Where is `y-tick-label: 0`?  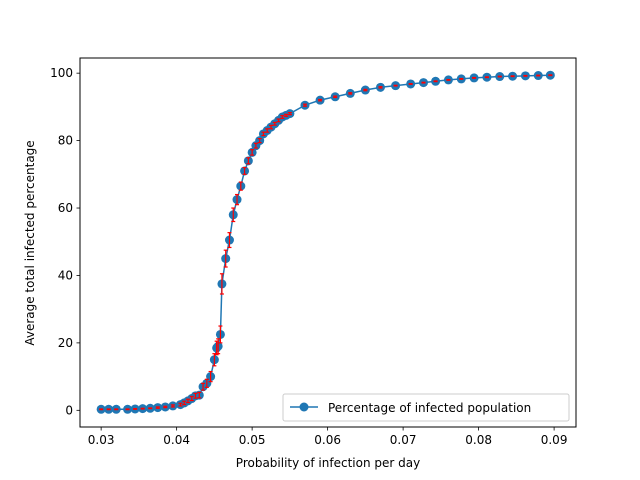 y-tick-label: 0 is located at coordinates (69, 410).